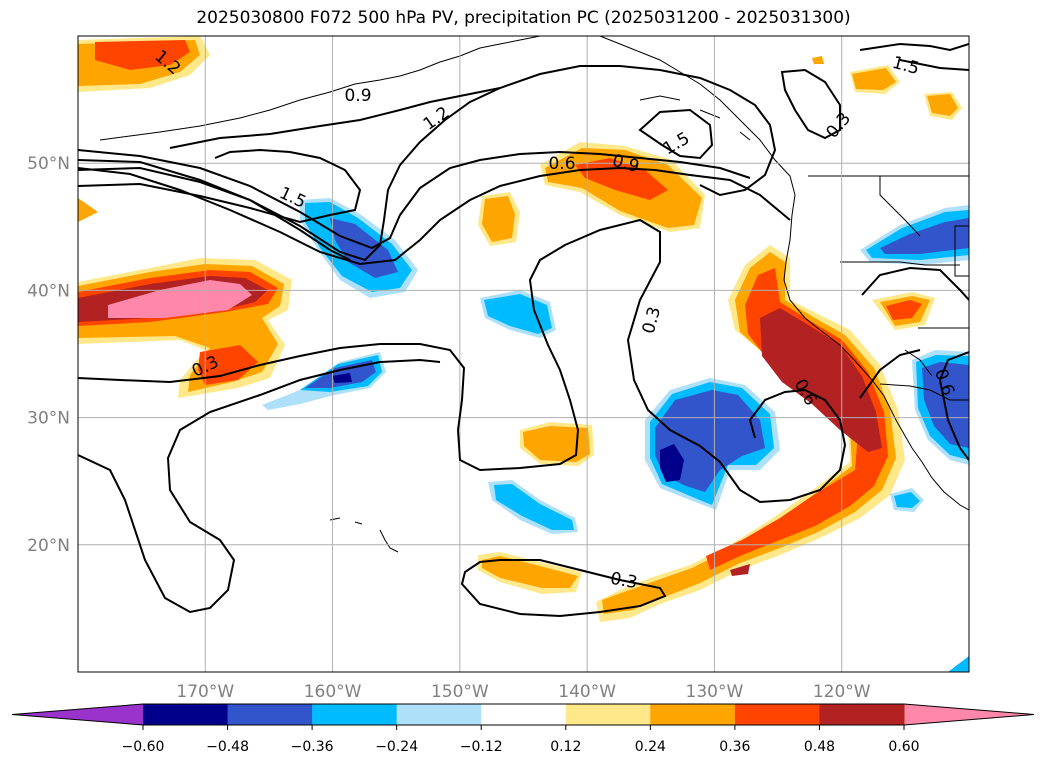  I want to click on pv-contour-label: 0.6, so click(561, 164).